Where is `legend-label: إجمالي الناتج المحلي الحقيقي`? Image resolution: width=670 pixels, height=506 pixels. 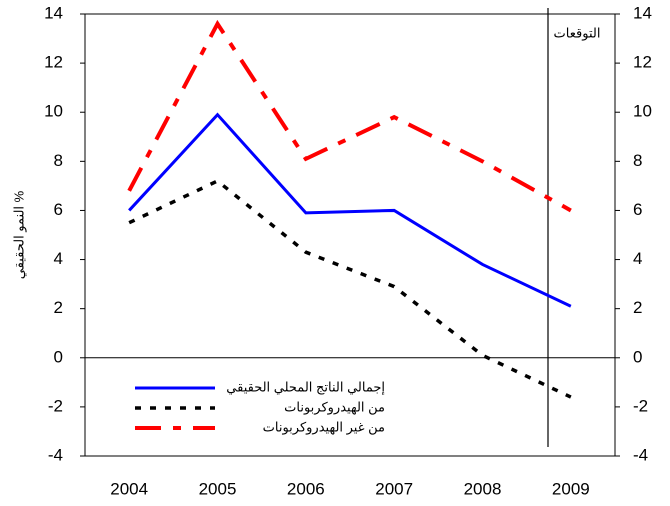 legend-label: إجمالي الناتج المحلي الحقيقي is located at coordinates (305, 387).